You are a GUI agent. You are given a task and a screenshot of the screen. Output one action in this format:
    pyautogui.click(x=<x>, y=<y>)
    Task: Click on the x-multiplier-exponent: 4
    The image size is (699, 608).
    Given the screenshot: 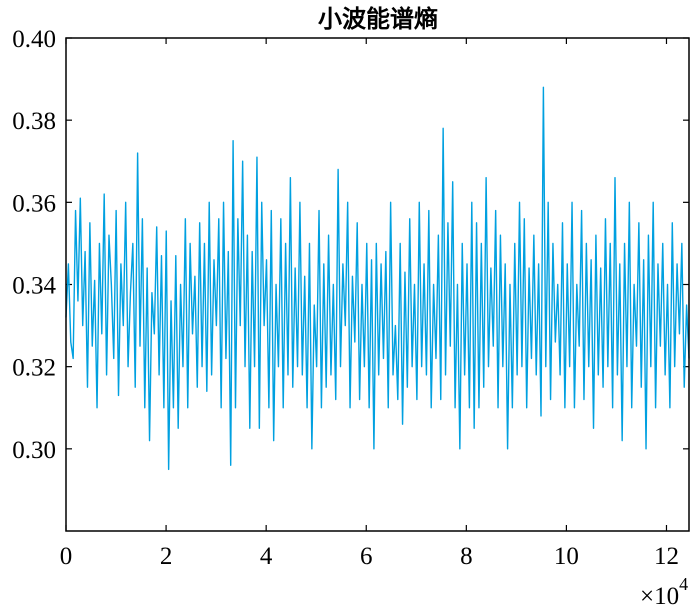 What is the action you would take?
    pyautogui.click(x=683, y=584)
    